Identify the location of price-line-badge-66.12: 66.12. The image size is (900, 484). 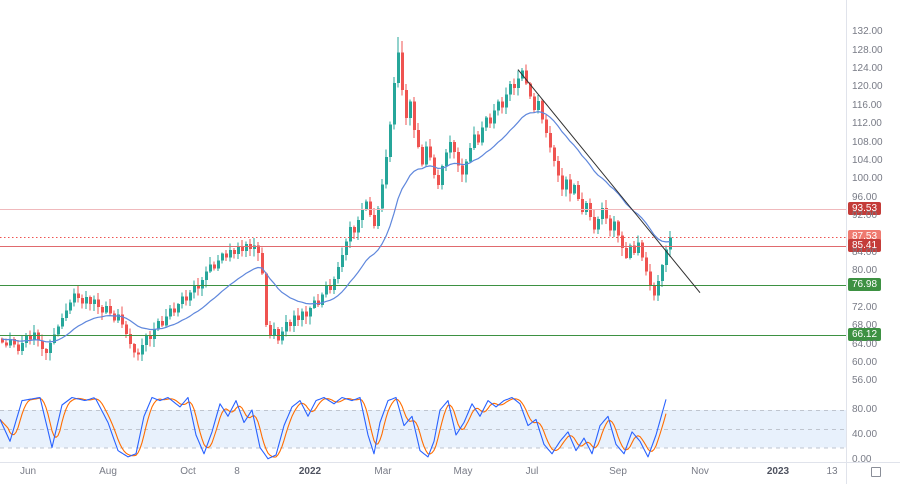
(865, 334).